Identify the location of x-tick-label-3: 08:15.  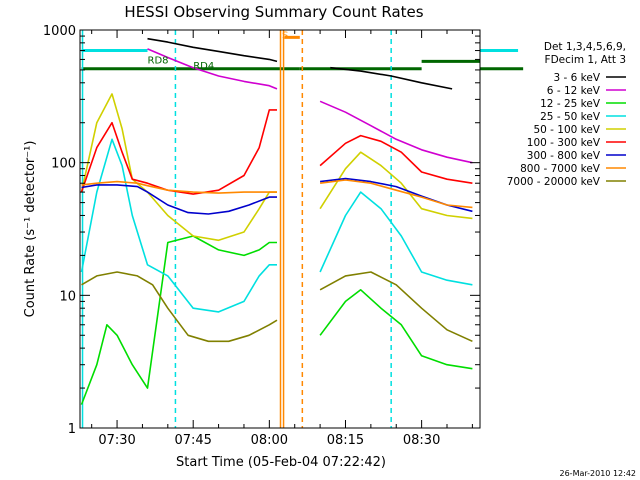
(345, 440).